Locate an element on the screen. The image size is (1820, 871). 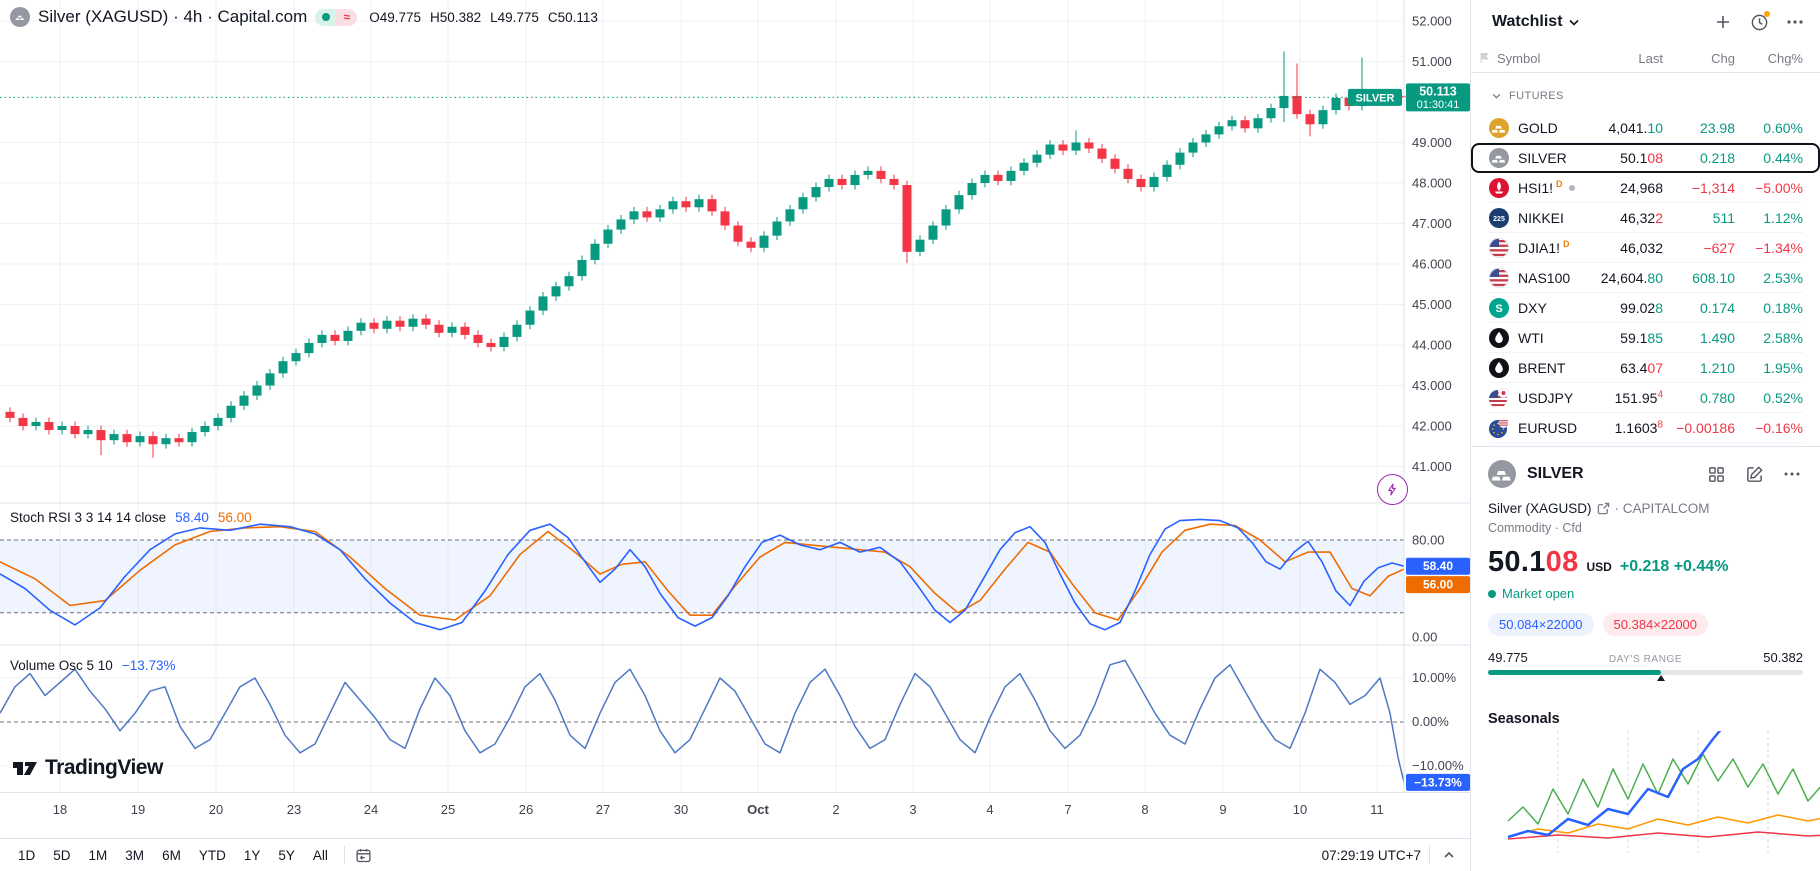
watchlist-row-wti: WTI 59.185 1.490 2.58% is located at coordinates (1645, 338).